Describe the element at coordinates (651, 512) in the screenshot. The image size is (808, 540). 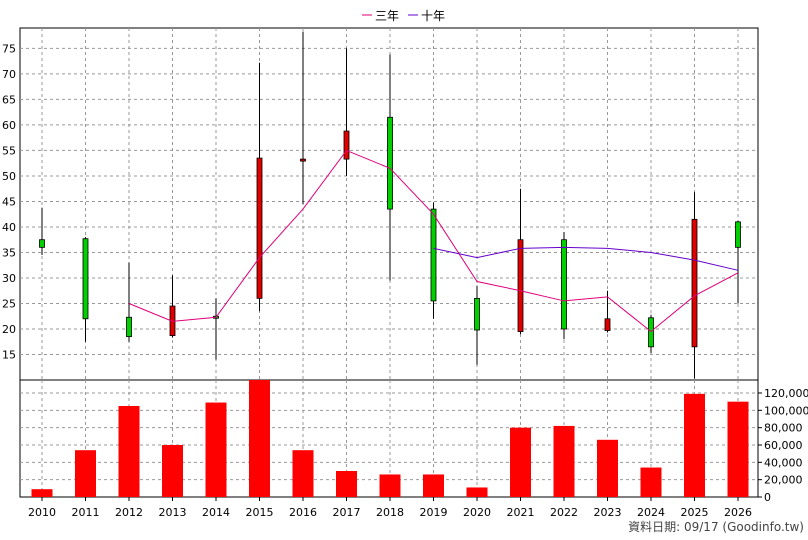
I see `x-tick-label: 2024` at that location.